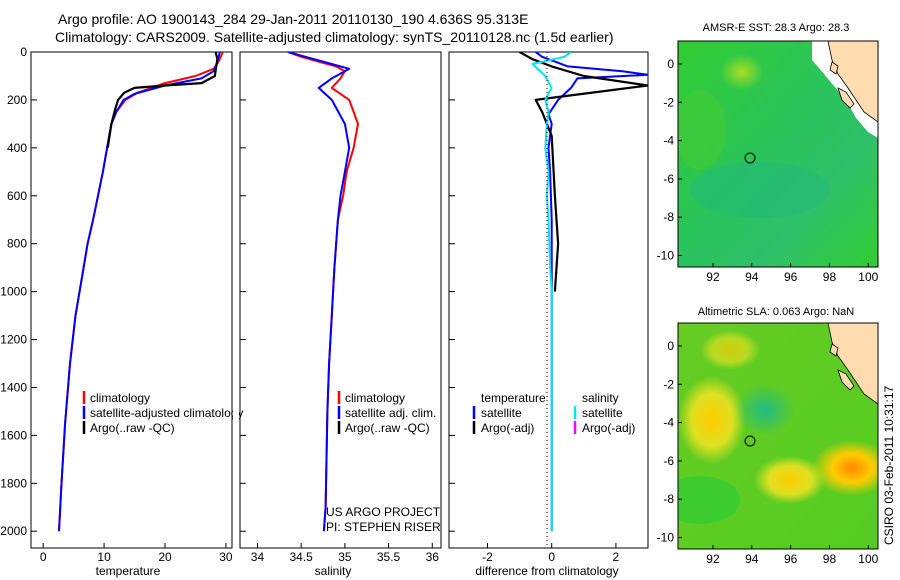 The height and width of the screenshot is (580, 900). Describe the element at coordinates (383, 527) in the screenshot. I see `annotation-pi: PI: STEPHEN RISER` at that location.